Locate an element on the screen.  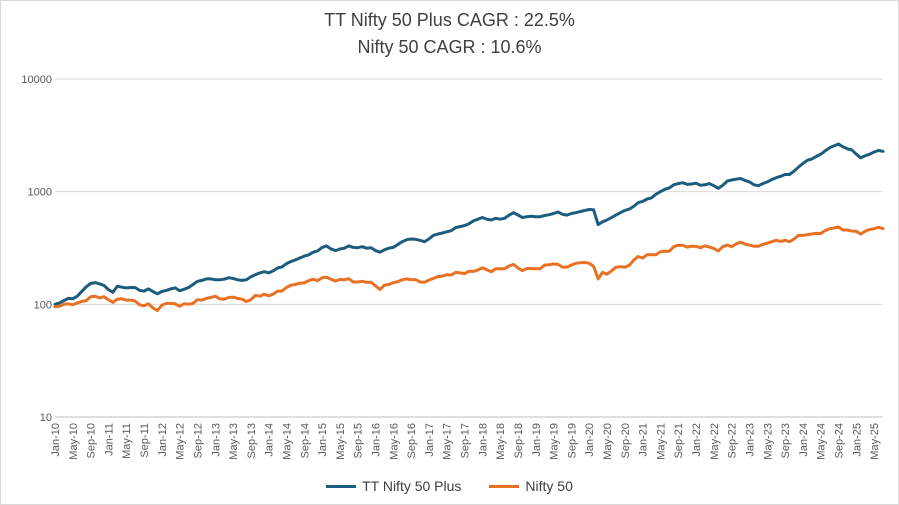
x-tick-label: May-23 is located at coordinates (768, 441).